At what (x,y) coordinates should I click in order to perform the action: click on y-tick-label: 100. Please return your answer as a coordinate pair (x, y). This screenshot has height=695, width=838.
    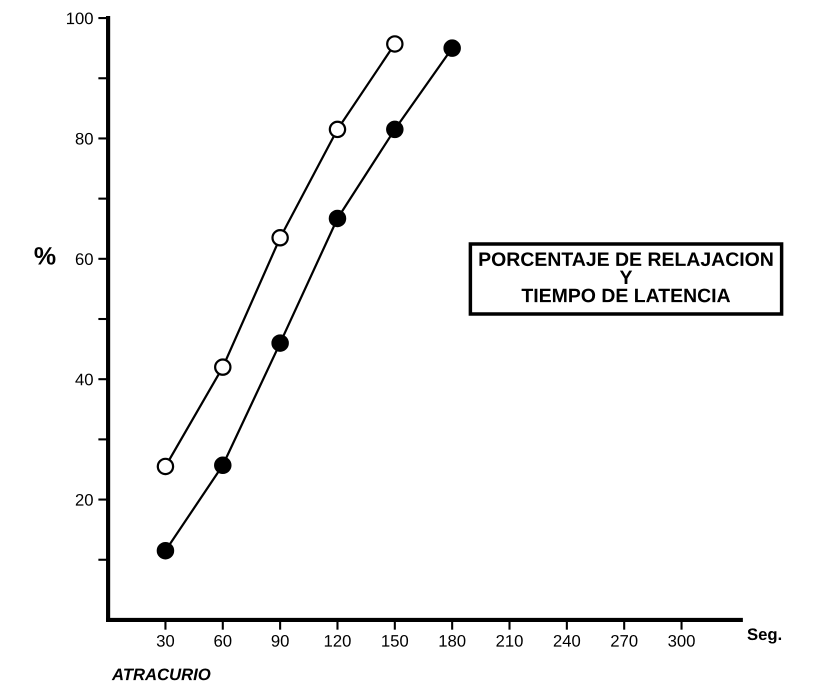
    Looking at the image, I should click on (79, 18).